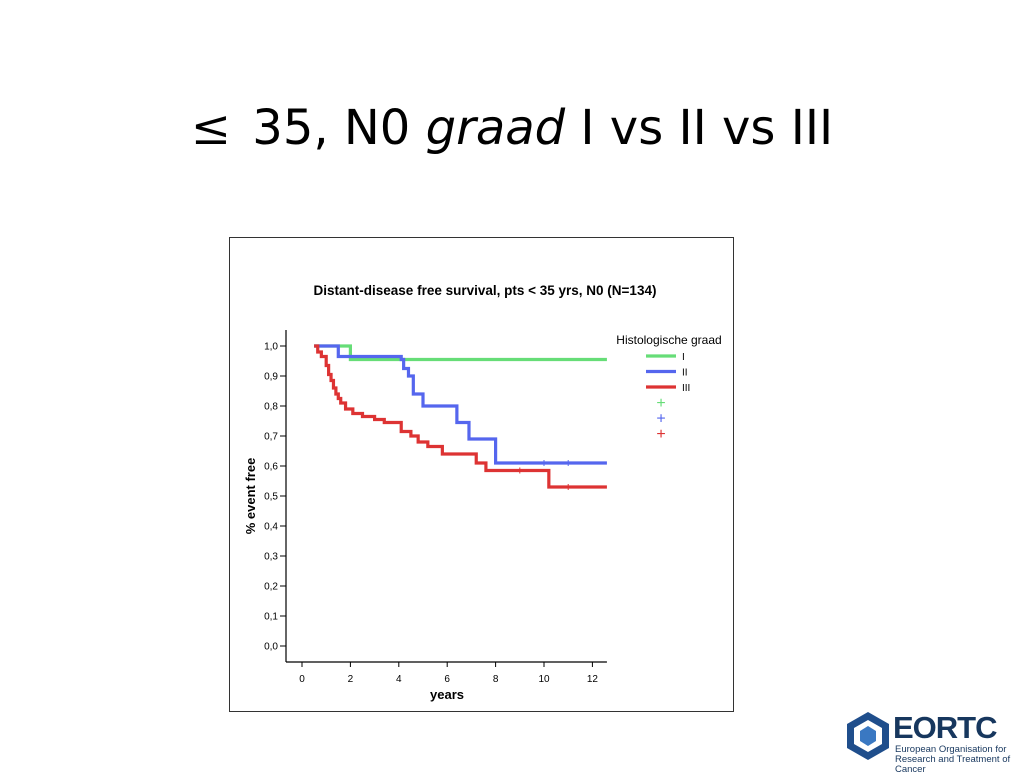 This screenshot has height=775, width=1024. Describe the element at coordinates (271, 377) in the screenshot. I see `y-tick-label: 0,9` at that location.